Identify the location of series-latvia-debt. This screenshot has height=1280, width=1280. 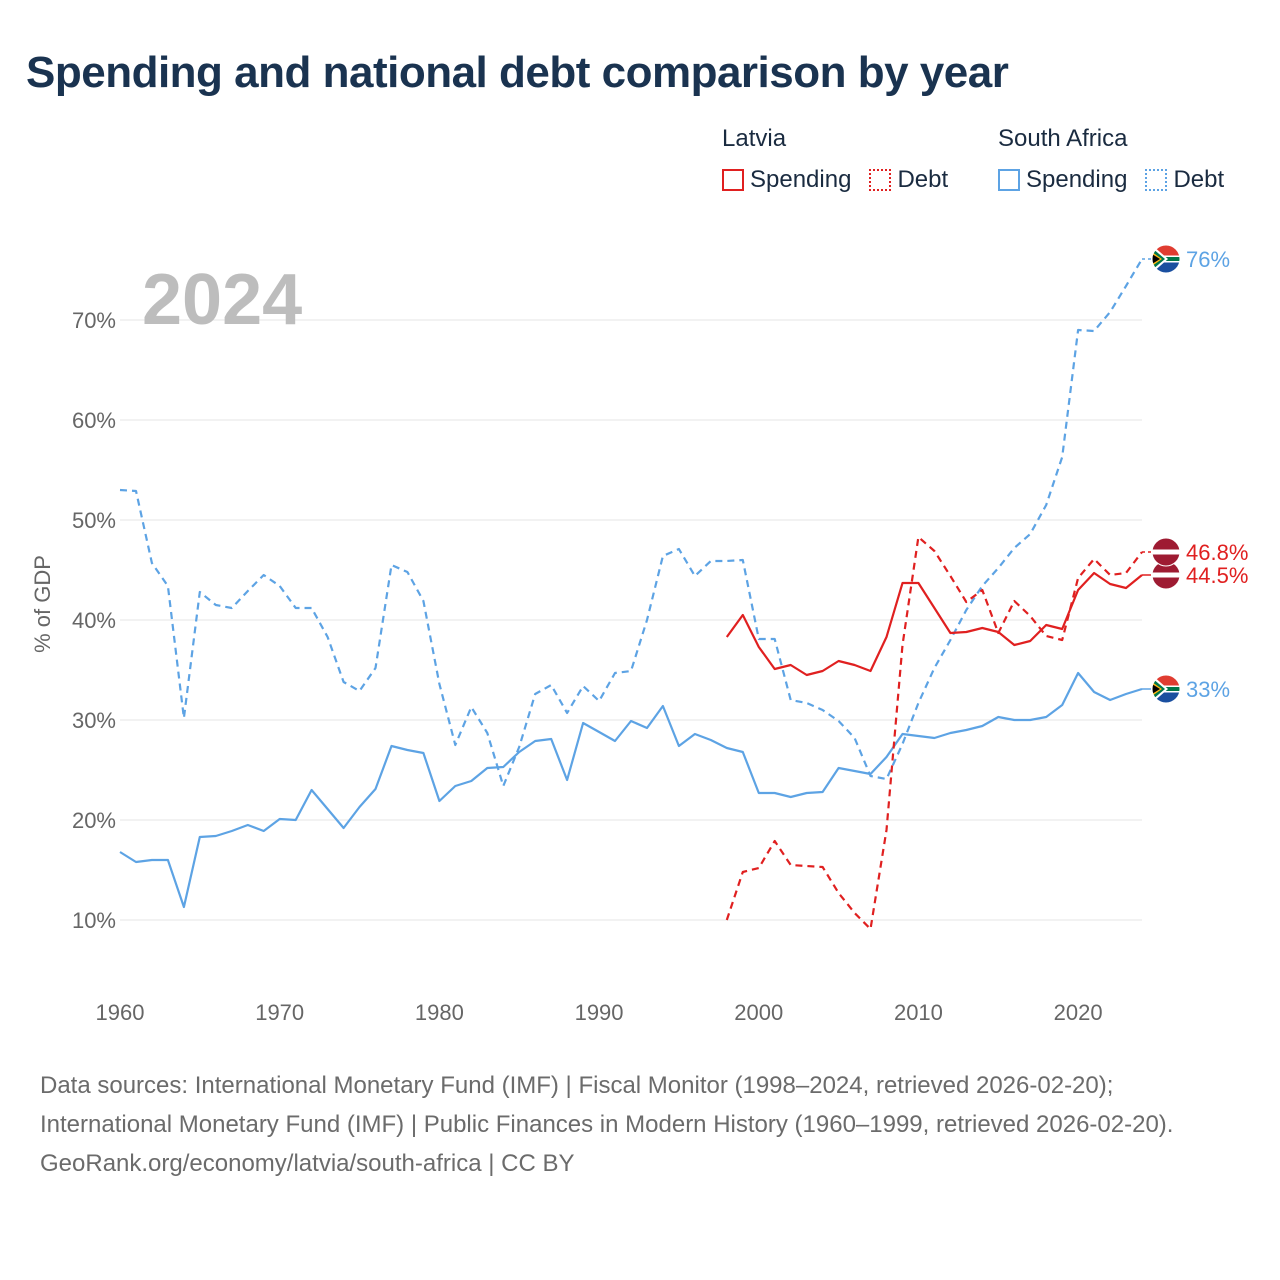
(934, 733).